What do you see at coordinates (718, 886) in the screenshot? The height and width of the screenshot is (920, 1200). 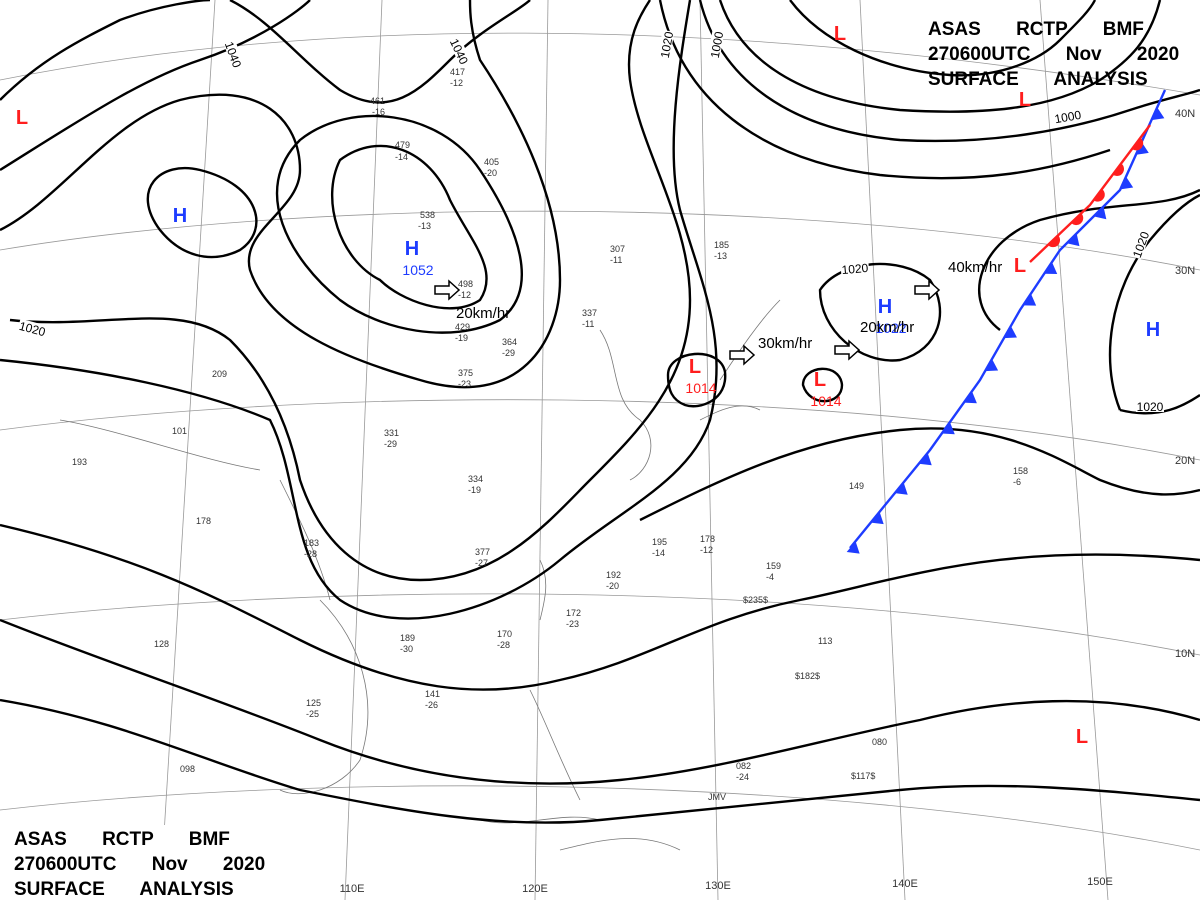 I see `lon-label: 130E` at bounding box center [718, 886].